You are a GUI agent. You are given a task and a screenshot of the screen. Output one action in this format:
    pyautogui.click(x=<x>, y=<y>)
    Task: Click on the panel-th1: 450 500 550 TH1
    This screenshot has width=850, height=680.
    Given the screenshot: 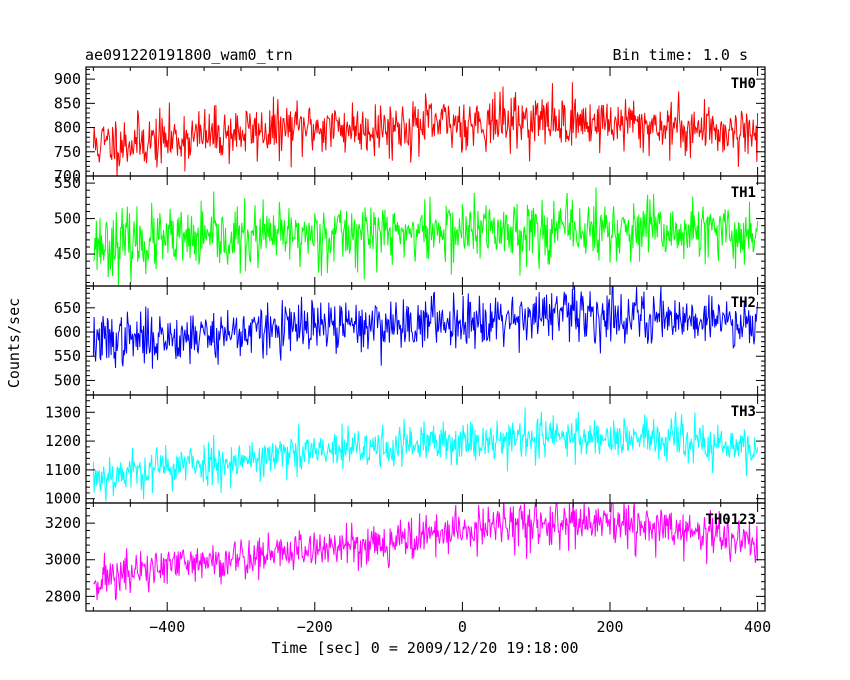 What is the action you would take?
    pyautogui.click(x=410, y=230)
    